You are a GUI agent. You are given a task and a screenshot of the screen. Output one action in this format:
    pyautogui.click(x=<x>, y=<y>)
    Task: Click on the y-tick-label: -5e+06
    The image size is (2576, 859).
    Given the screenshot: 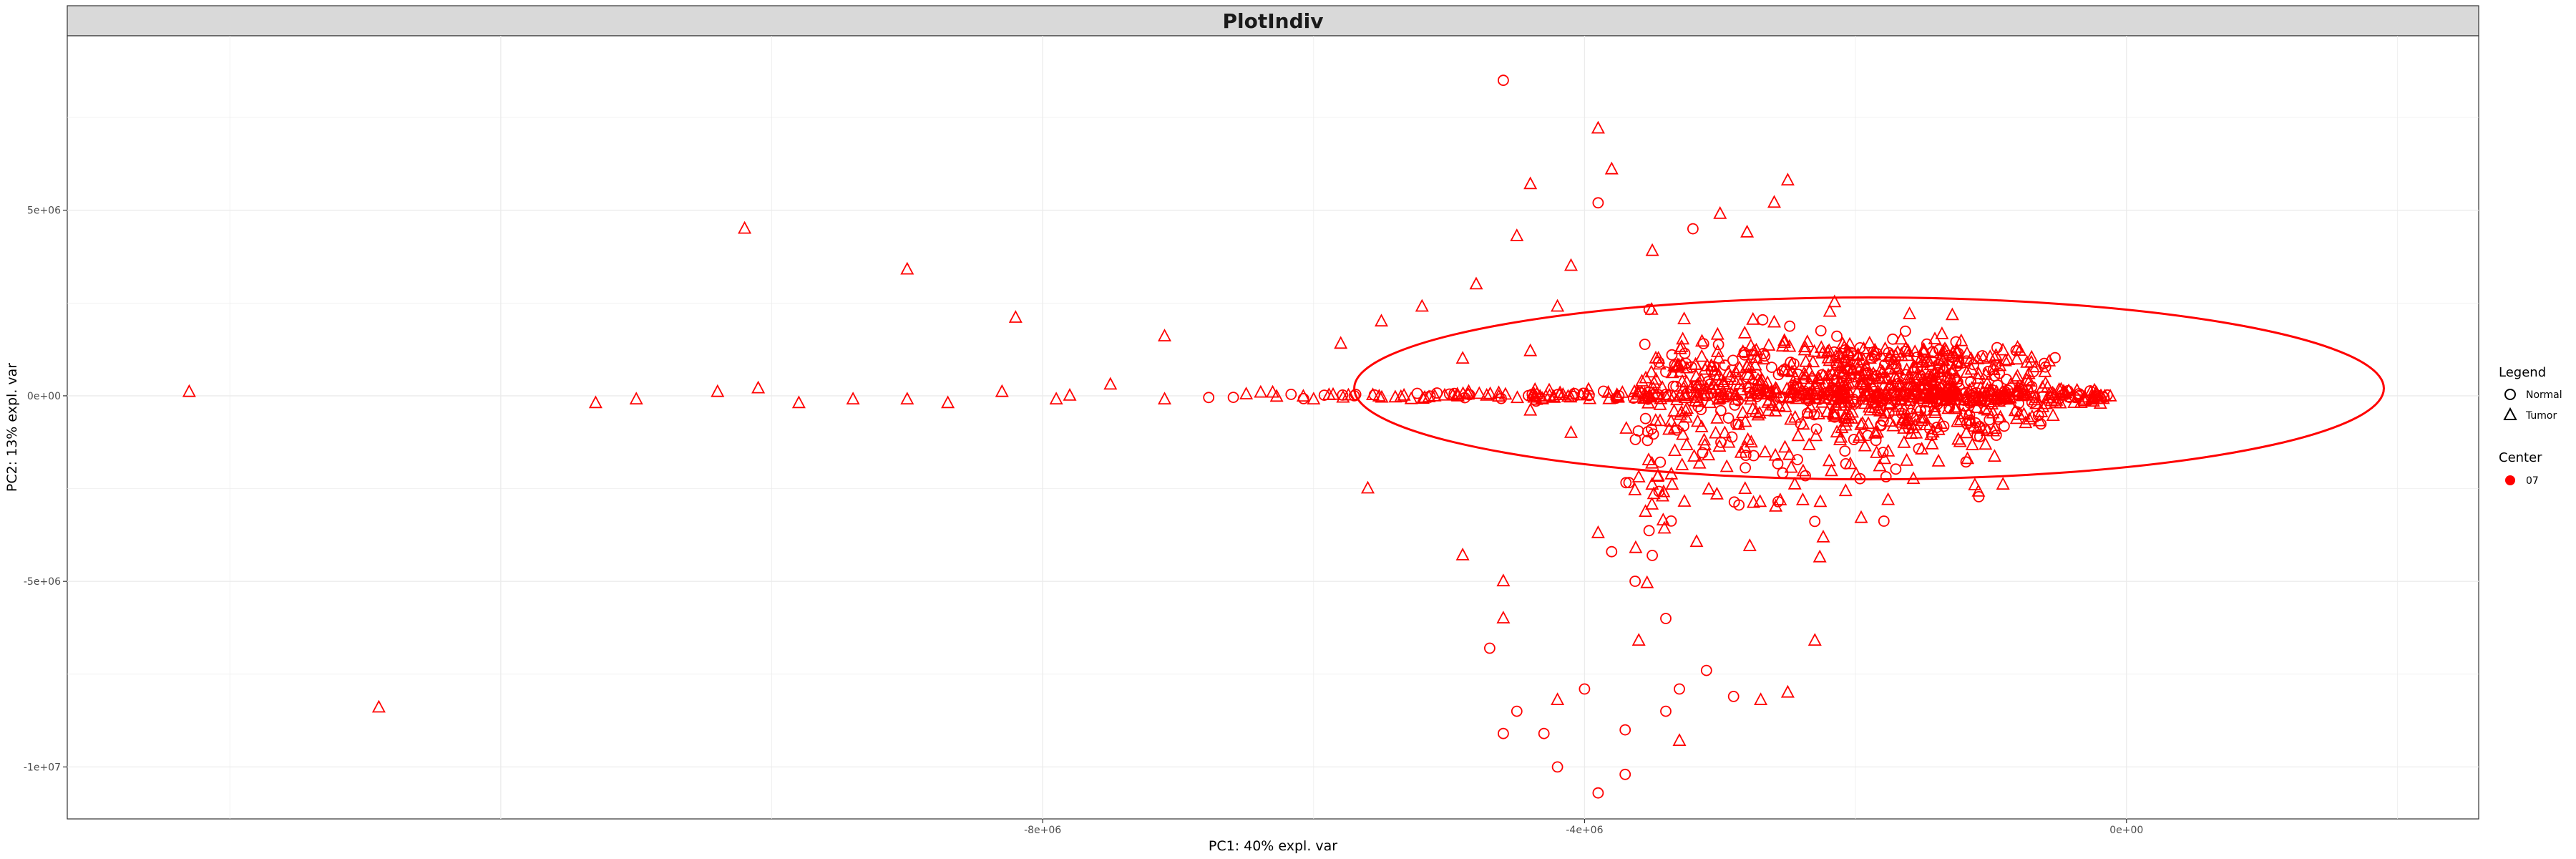 What is the action you would take?
    pyautogui.click(x=42, y=582)
    